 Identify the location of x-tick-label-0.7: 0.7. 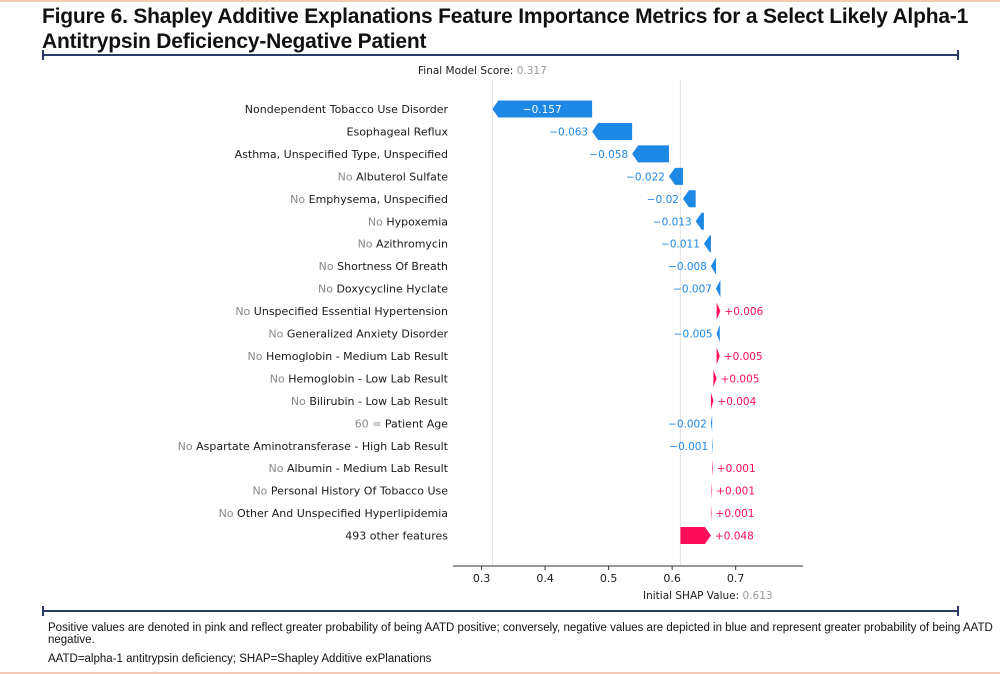
(736, 578).